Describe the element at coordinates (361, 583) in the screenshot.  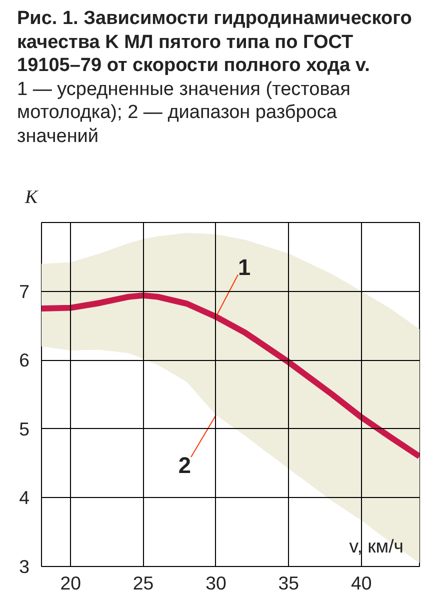
I see `x-tick-label: 40` at that location.